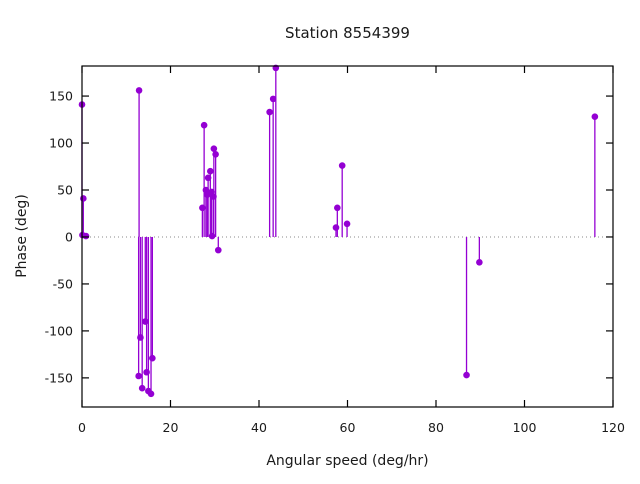 The height and width of the screenshot is (484, 640). I want to click on y-tick-labels: -150 -100 -50 0 50 100 150, so click(59, 237).